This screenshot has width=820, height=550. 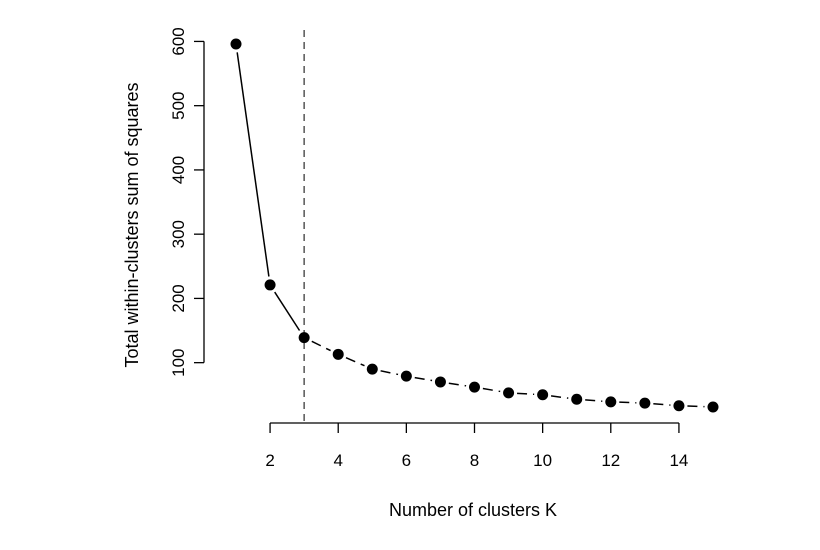 What do you see at coordinates (187, 202) in the screenshot?
I see `y-axis: 100 200 300 400 500 600` at bounding box center [187, 202].